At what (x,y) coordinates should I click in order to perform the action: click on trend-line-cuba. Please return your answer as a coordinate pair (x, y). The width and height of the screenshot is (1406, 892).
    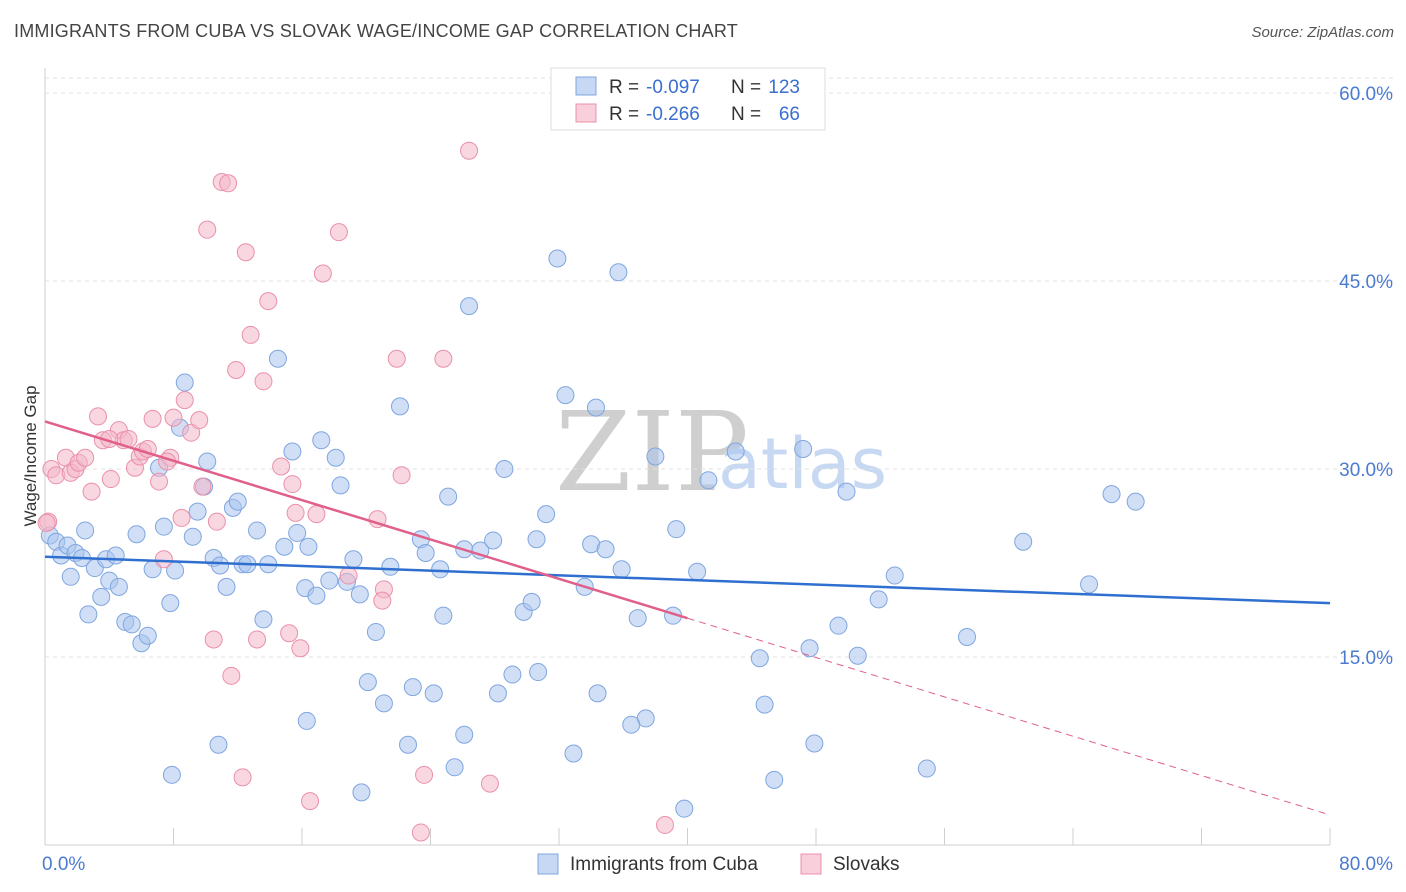
    Looking at the image, I should click on (687, 580).